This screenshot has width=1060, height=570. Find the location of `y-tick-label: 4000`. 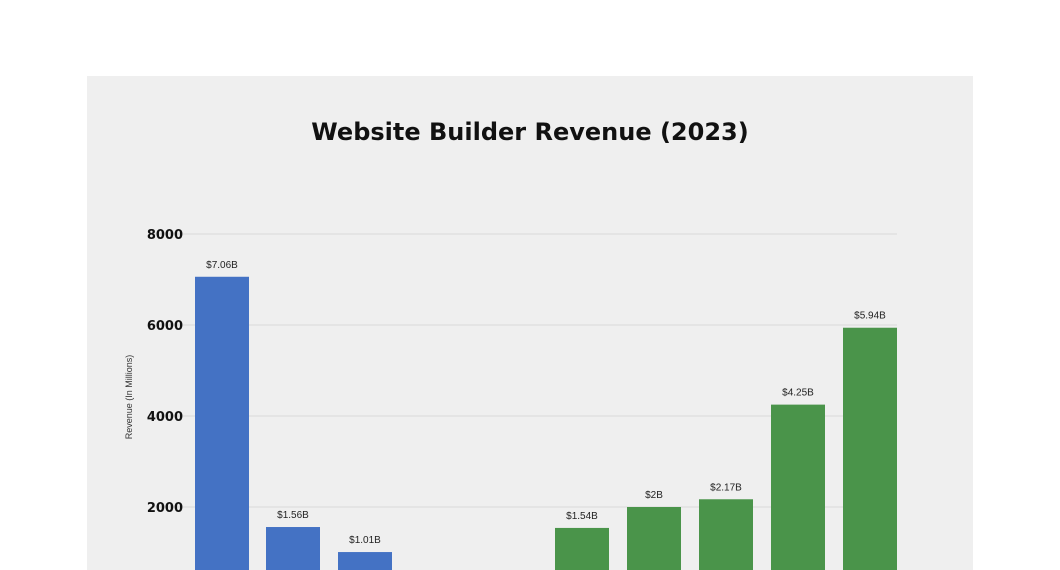

y-tick-label: 4000 is located at coordinates (165, 417).